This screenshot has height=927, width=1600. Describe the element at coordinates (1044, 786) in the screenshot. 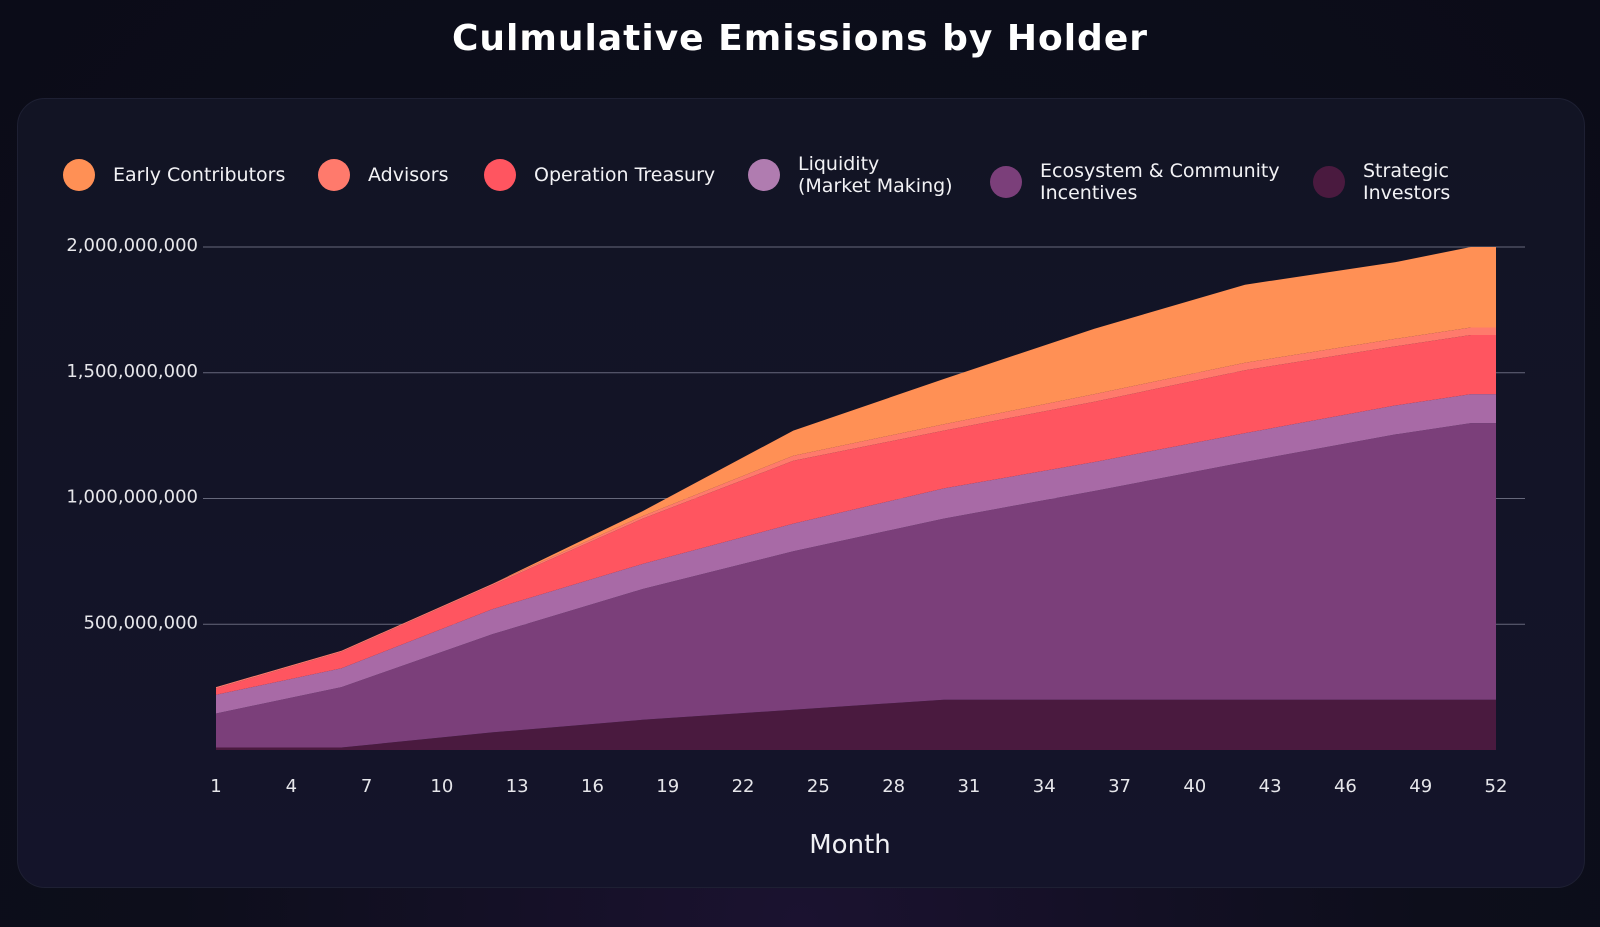

I see `x-tick-label: 34` at that location.